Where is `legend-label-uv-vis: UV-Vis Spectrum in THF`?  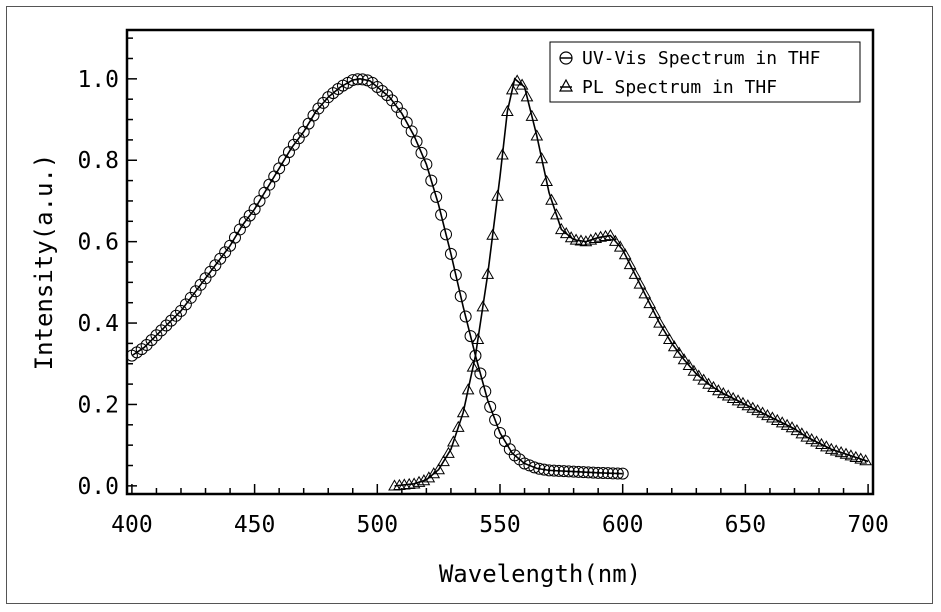 legend-label-uv-vis: UV-Vis Spectrum in THF is located at coordinates (701, 58).